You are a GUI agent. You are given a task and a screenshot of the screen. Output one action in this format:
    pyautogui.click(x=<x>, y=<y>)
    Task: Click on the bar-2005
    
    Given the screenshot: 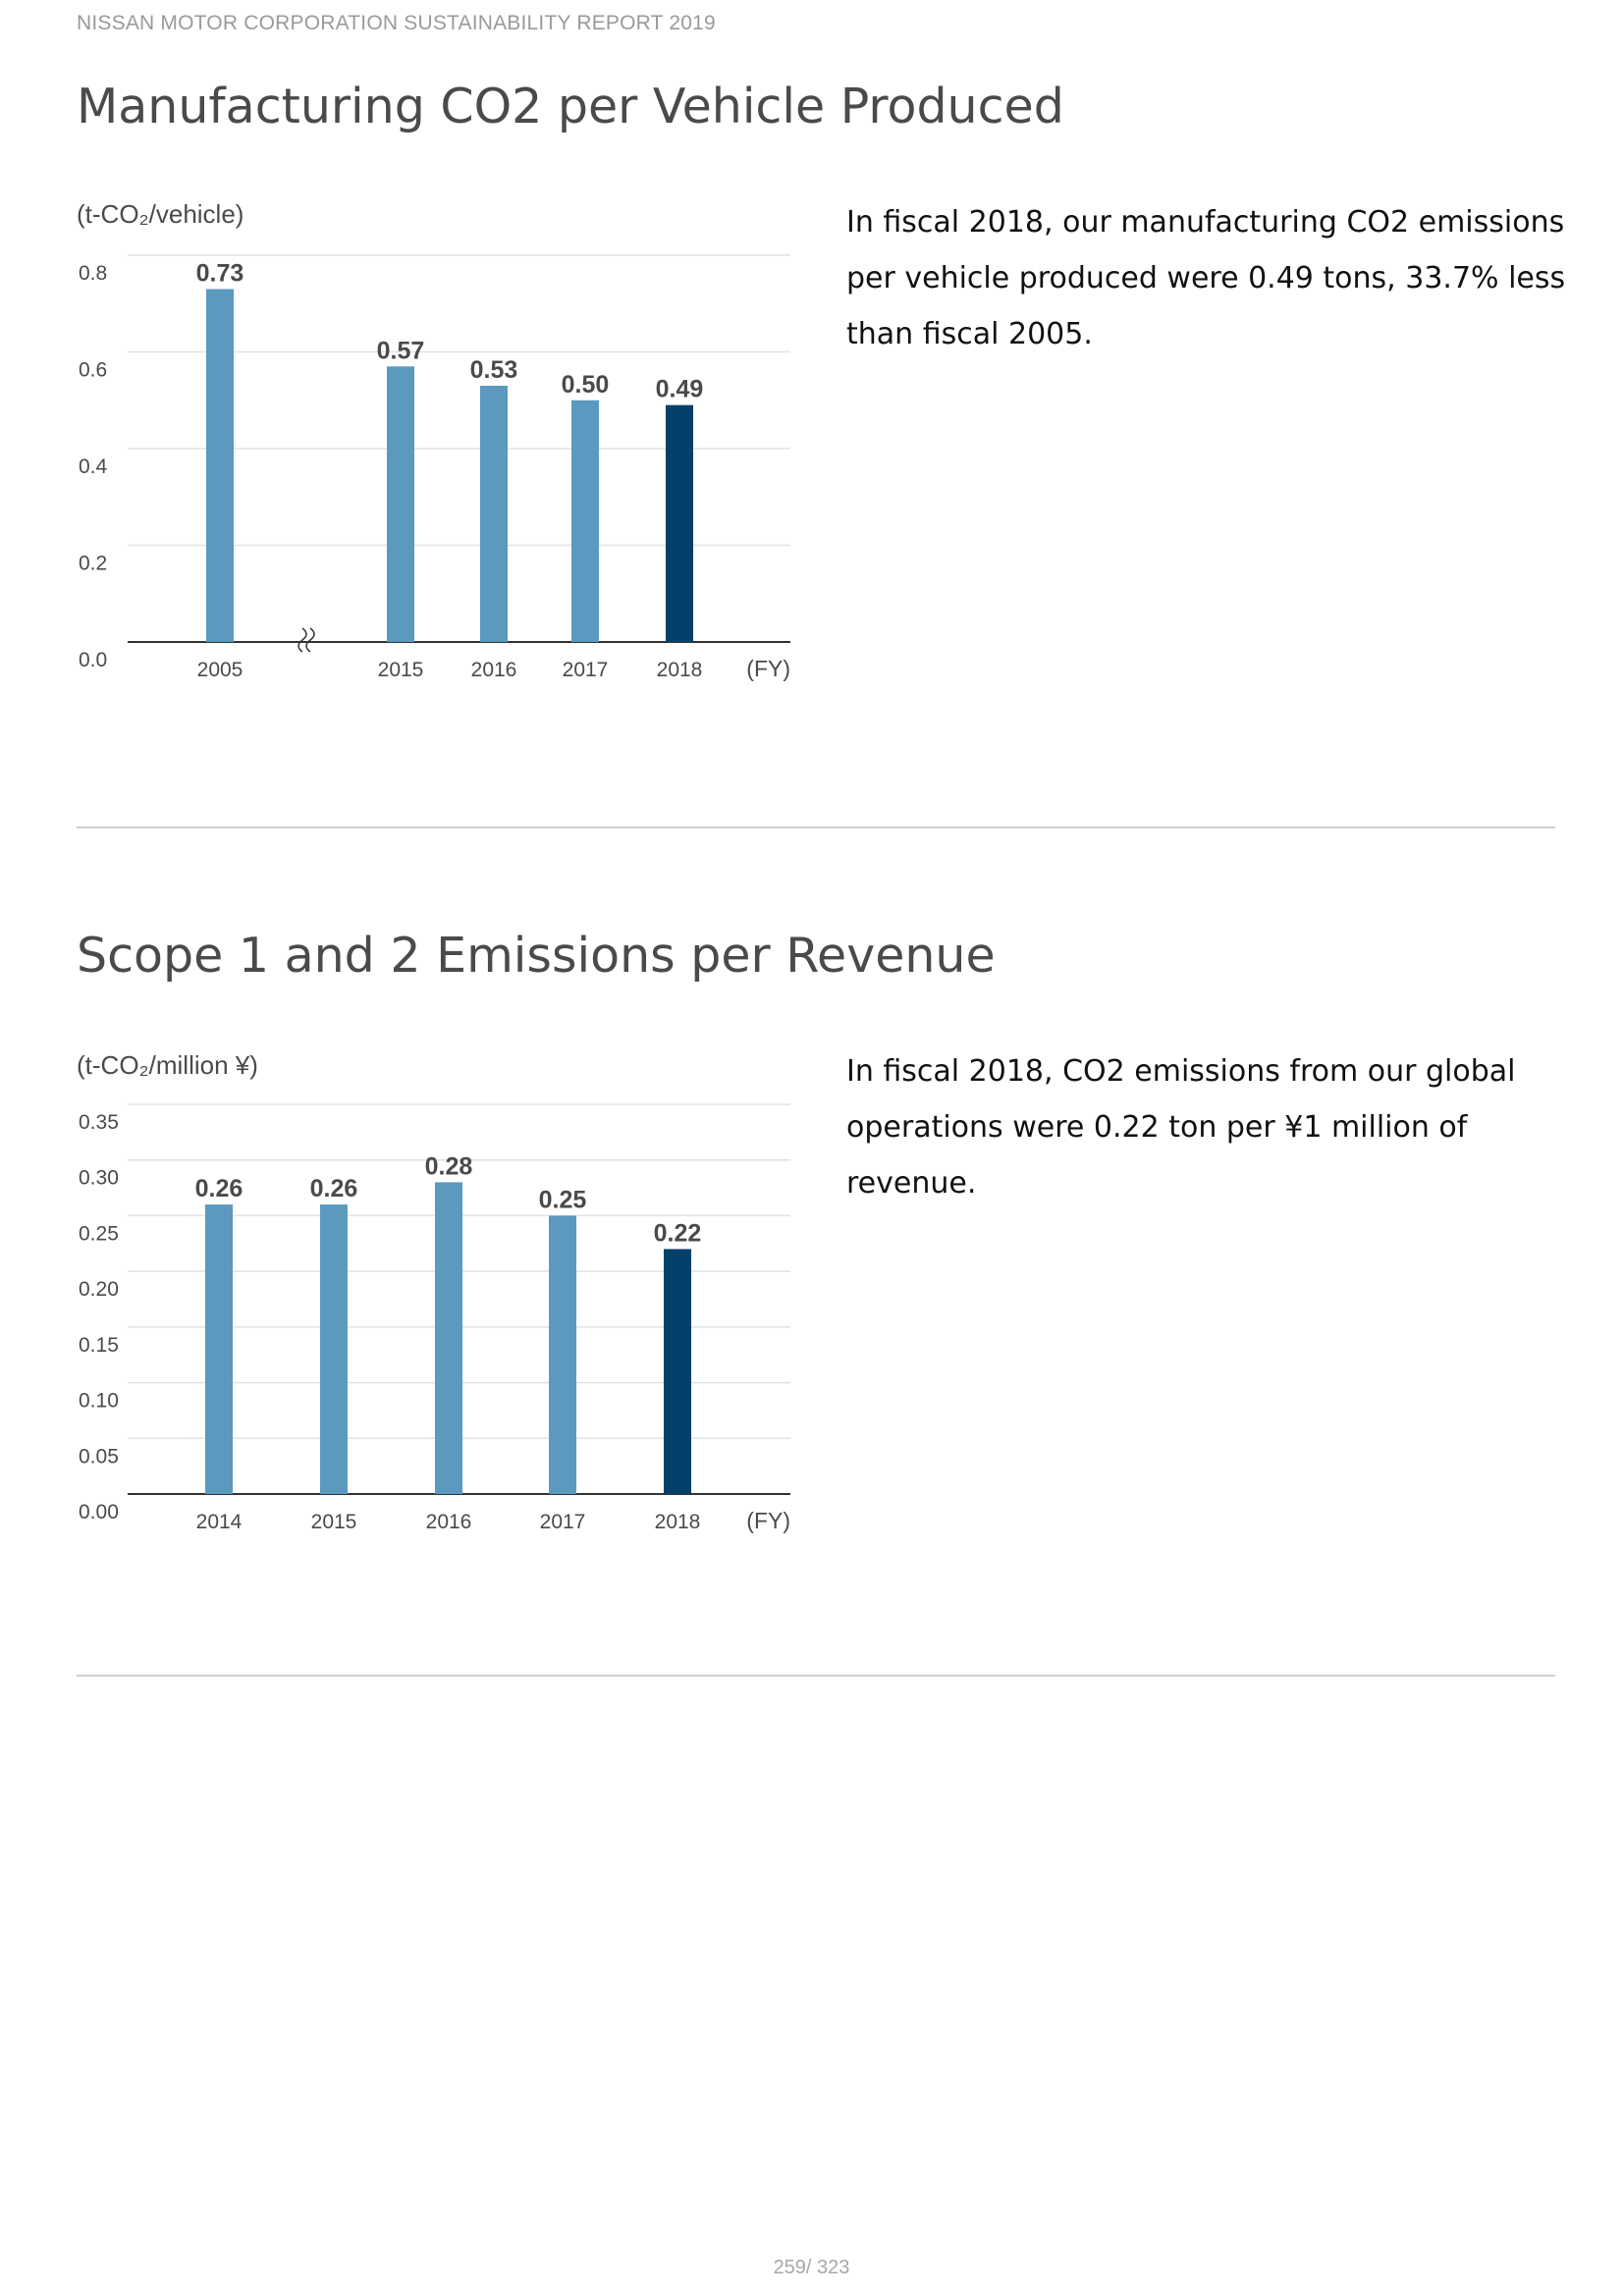 What is the action you would take?
    pyautogui.click(x=220, y=465)
    